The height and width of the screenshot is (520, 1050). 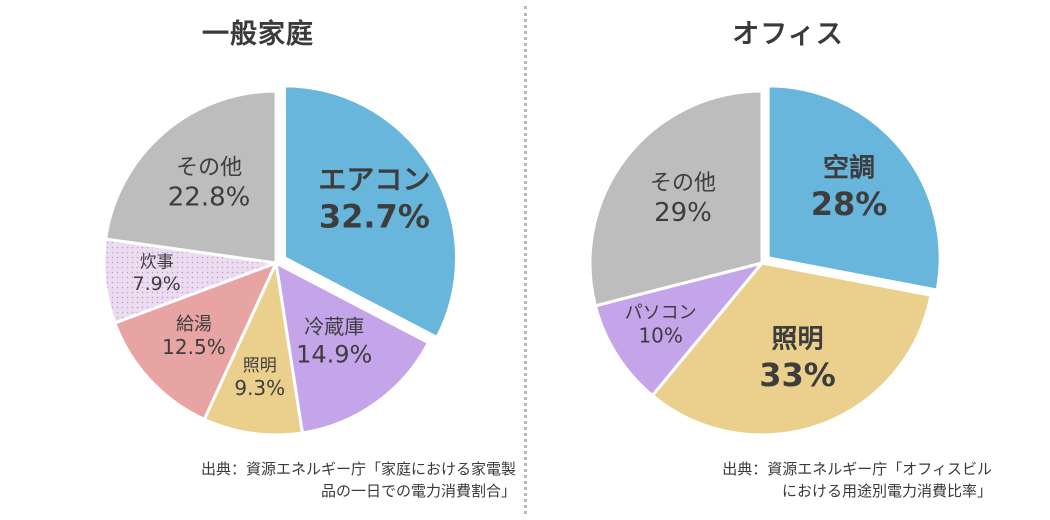 I want to click on office-source-line-1: 出典：資源エネルギー庁「オフィスビル, so click(x=857, y=469).